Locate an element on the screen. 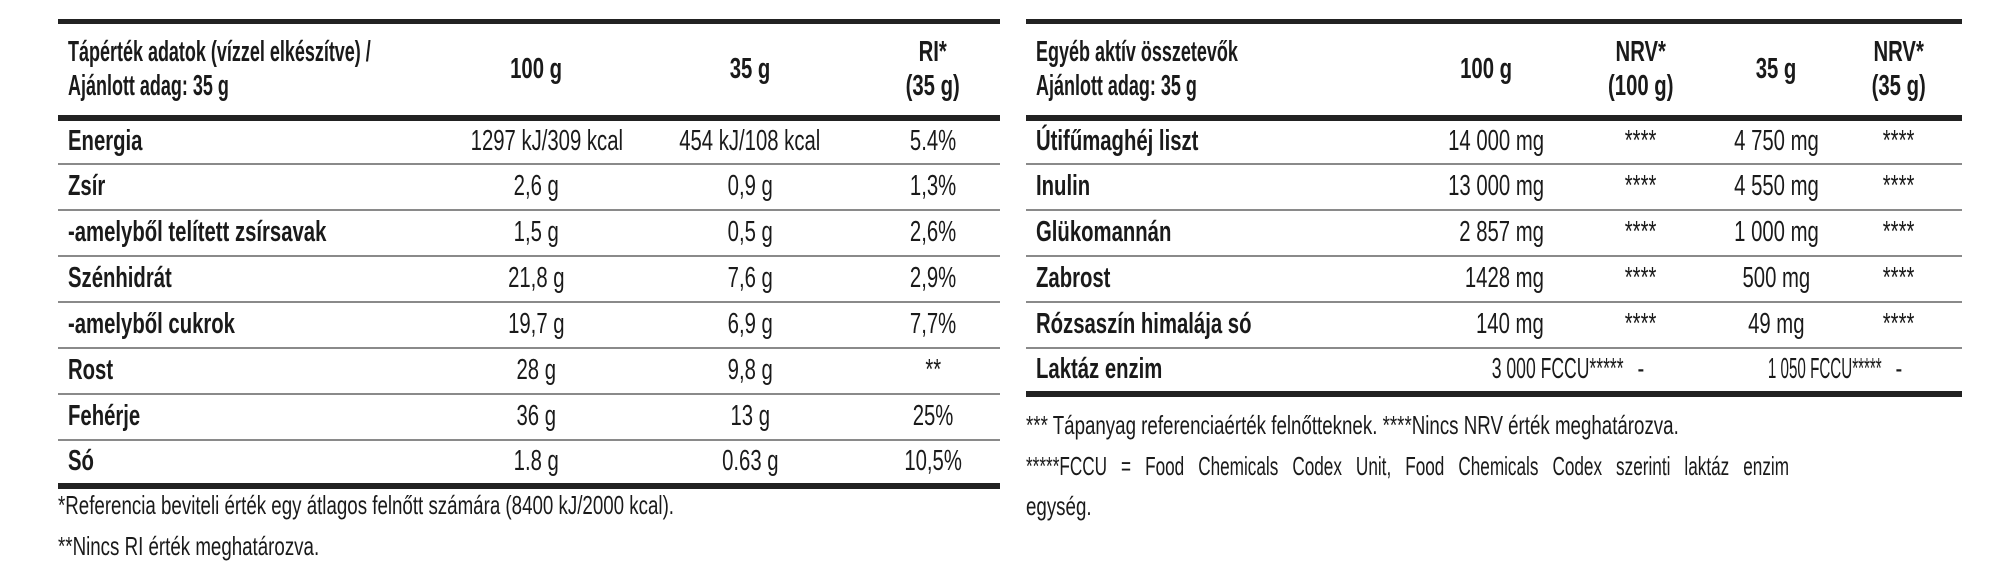  value-100g: 140 mg is located at coordinates (1510, 324).